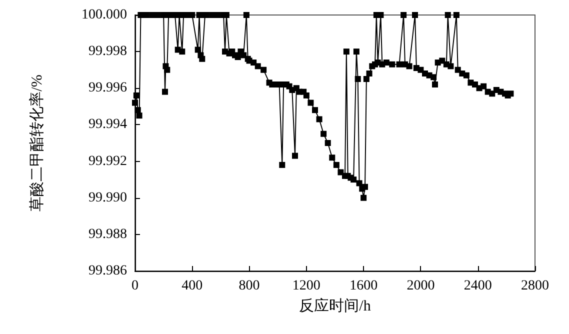 The width and height of the screenshot is (569, 334). I want to click on x-tick-label: 1200, so click(306, 286).